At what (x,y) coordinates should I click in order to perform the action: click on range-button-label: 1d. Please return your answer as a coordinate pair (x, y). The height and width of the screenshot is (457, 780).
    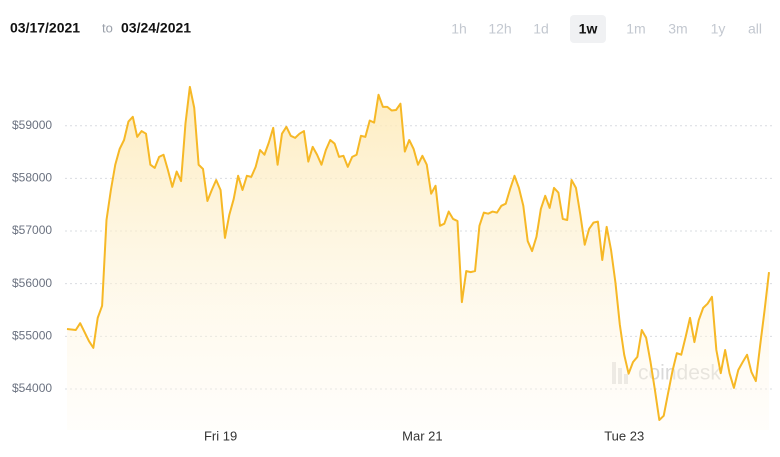
    Looking at the image, I should click on (541, 29).